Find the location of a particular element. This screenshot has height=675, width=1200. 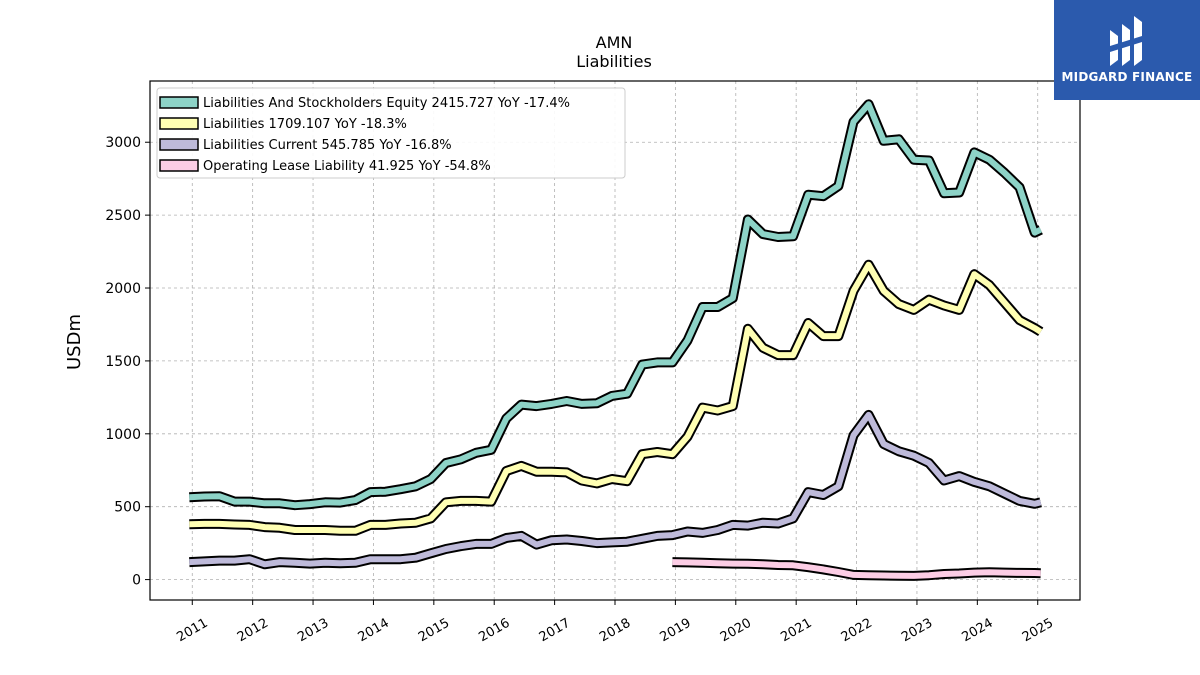

y-tick-label: 1000 is located at coordinates (123, 435).